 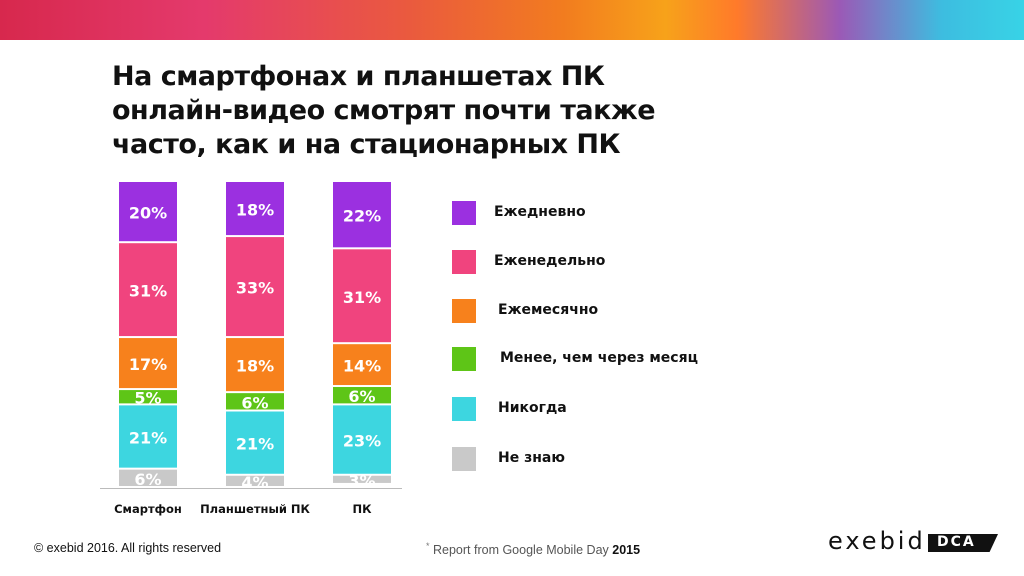 What do you see at coordinates (612, 409) in the screenshot?
I see `legend-item: Никогда` at bounding box center [612, 409].